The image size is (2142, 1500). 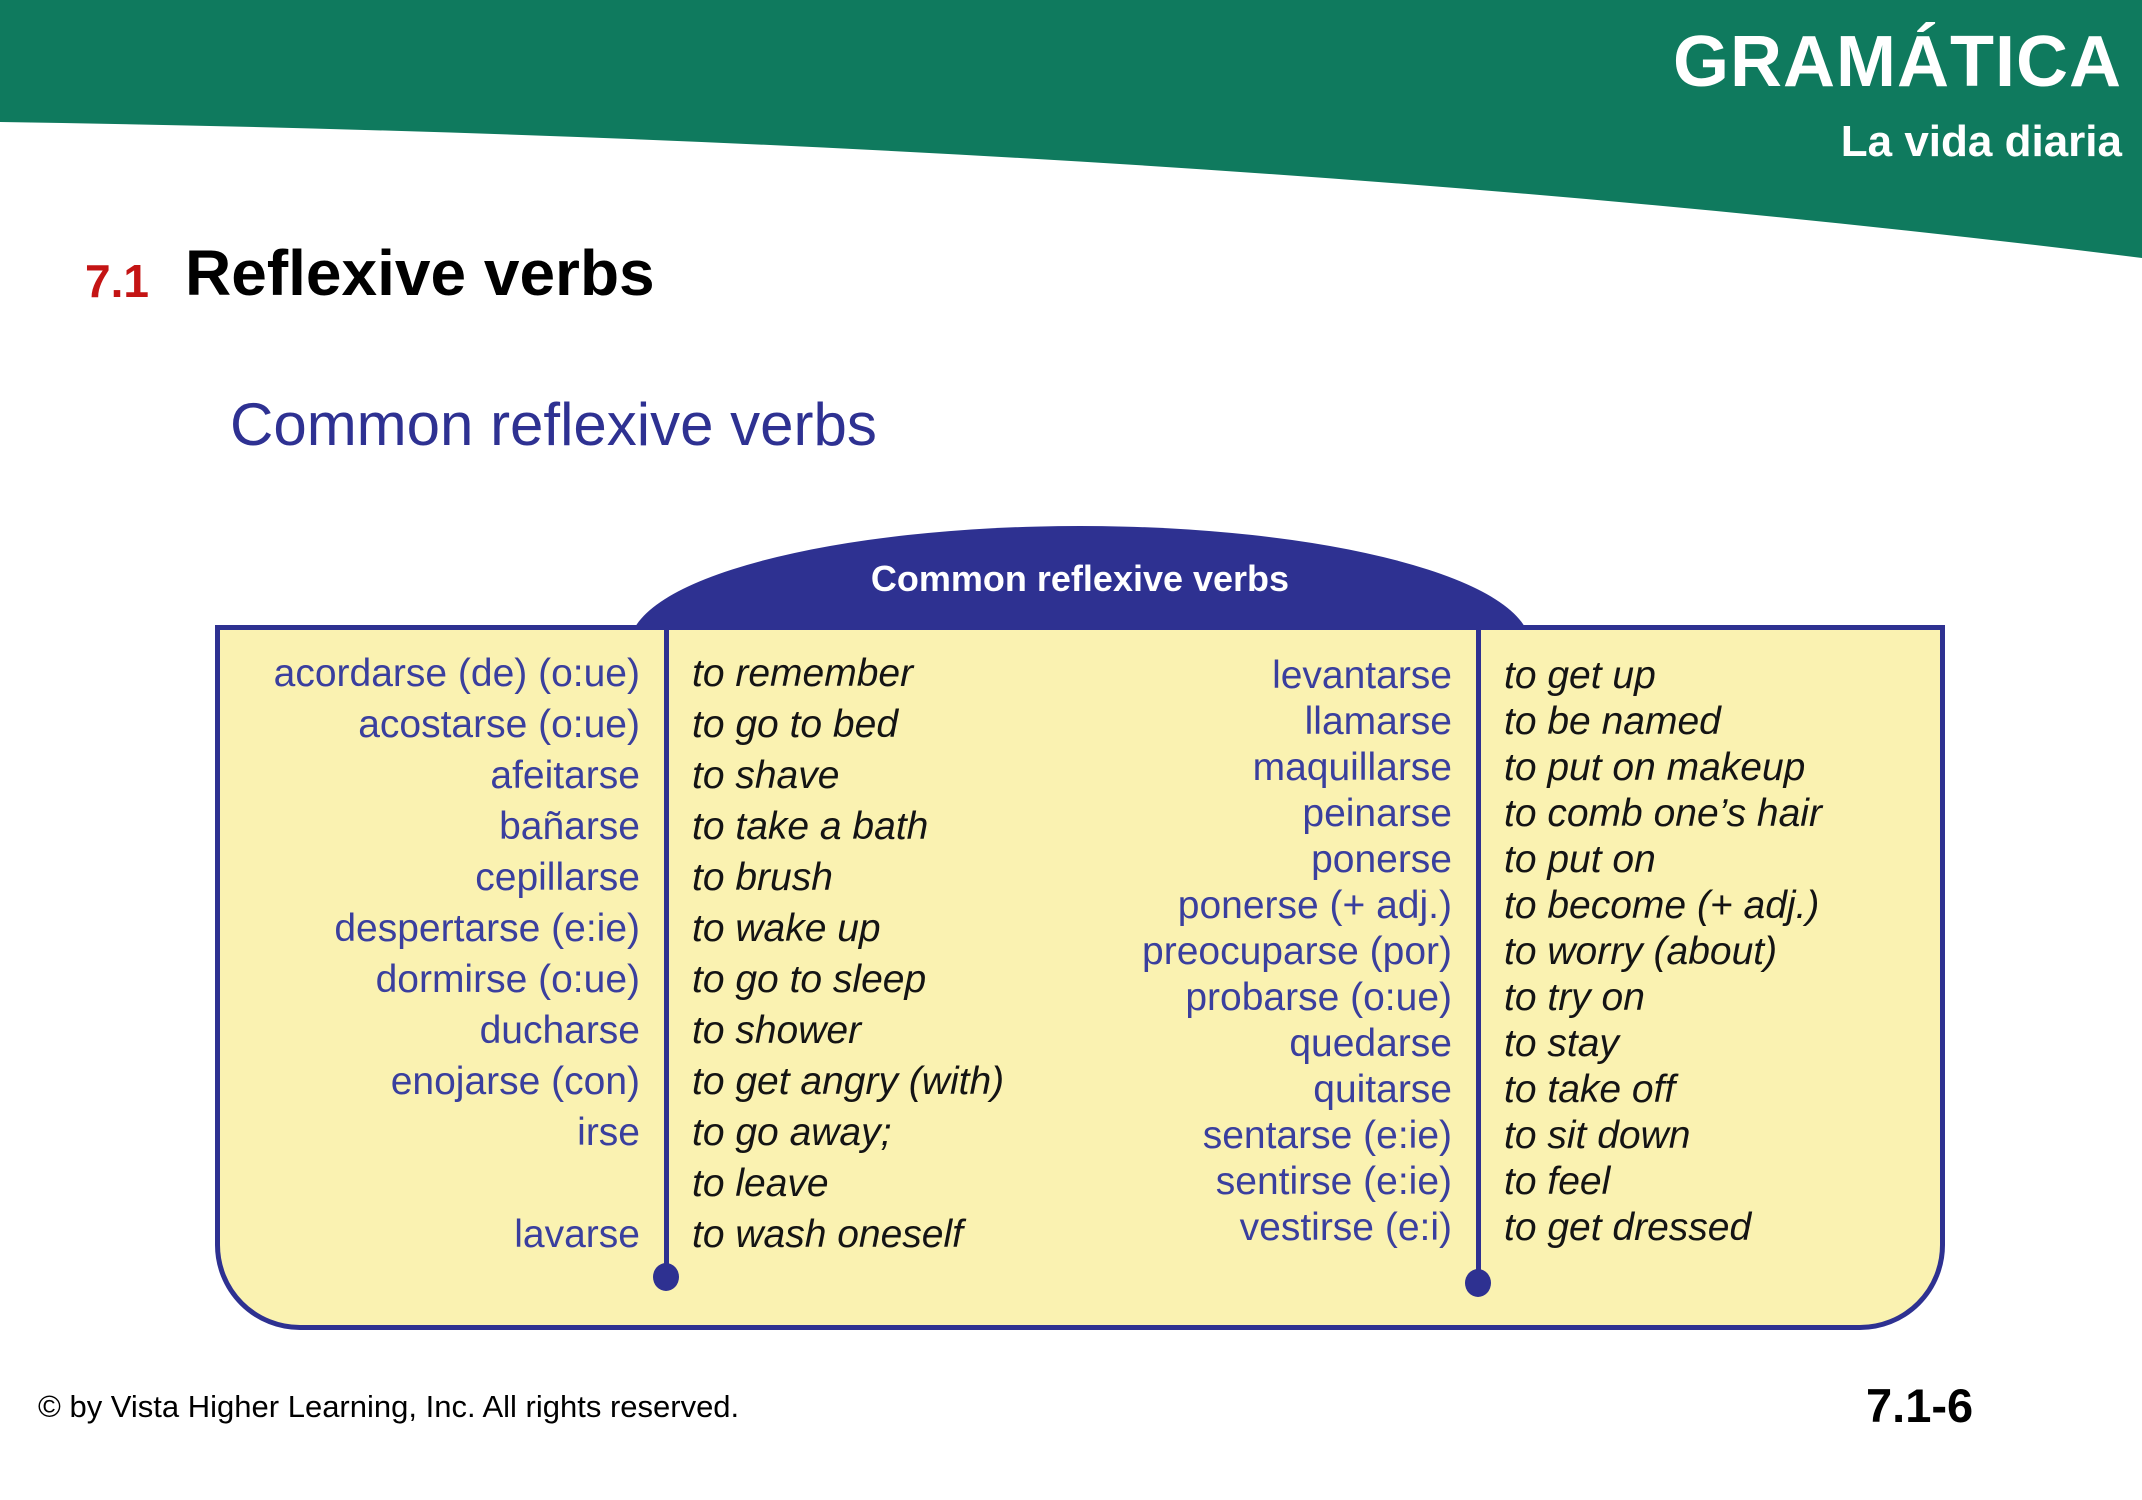 I want to click on spanish-verb: preocuparse (por), so click(x=1297, y=951).